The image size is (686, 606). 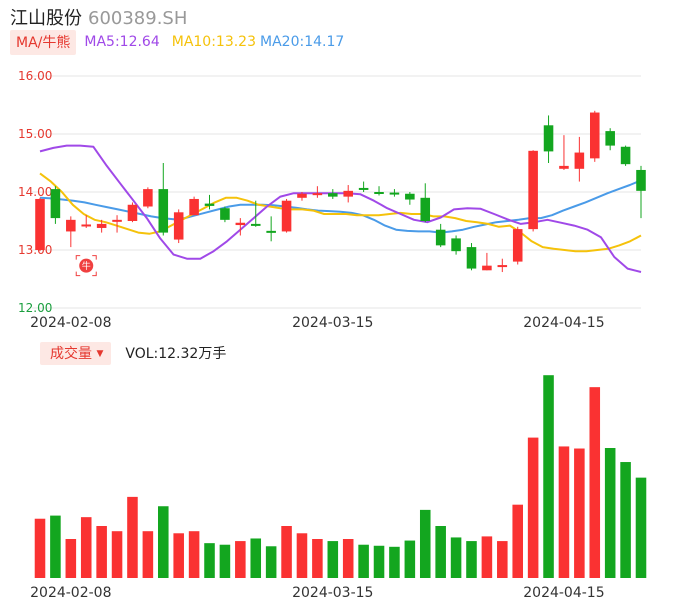 I want to click on y-tick-label: 15.00, so click(x=35, y=134).